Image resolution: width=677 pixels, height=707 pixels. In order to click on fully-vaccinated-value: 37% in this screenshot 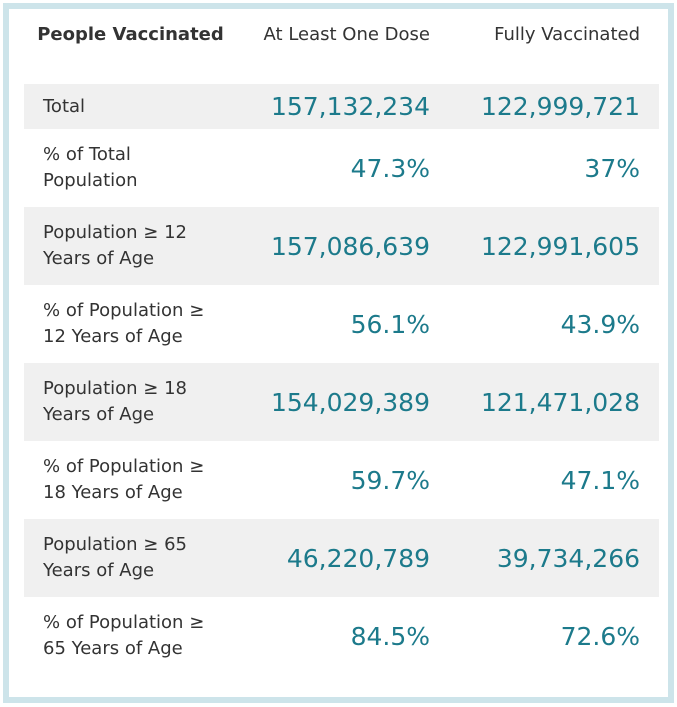, I will do `click(612, 168)`.